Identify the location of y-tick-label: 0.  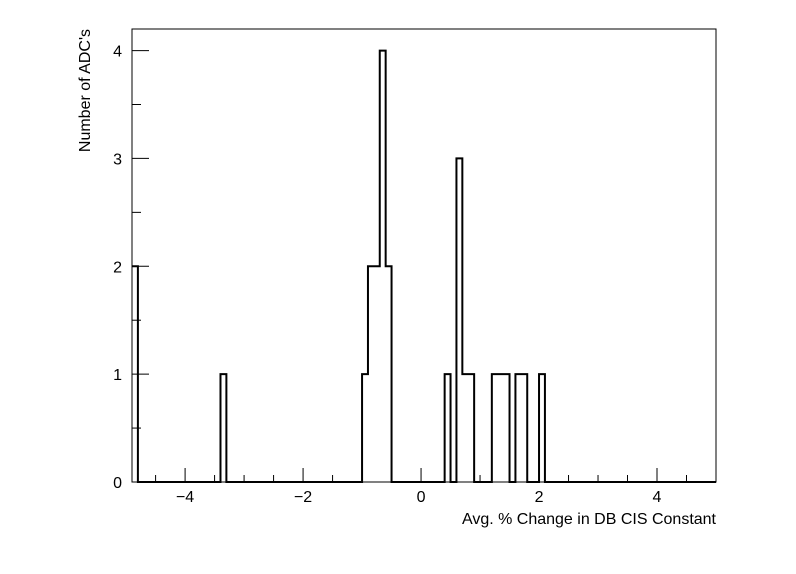
(117, 483).